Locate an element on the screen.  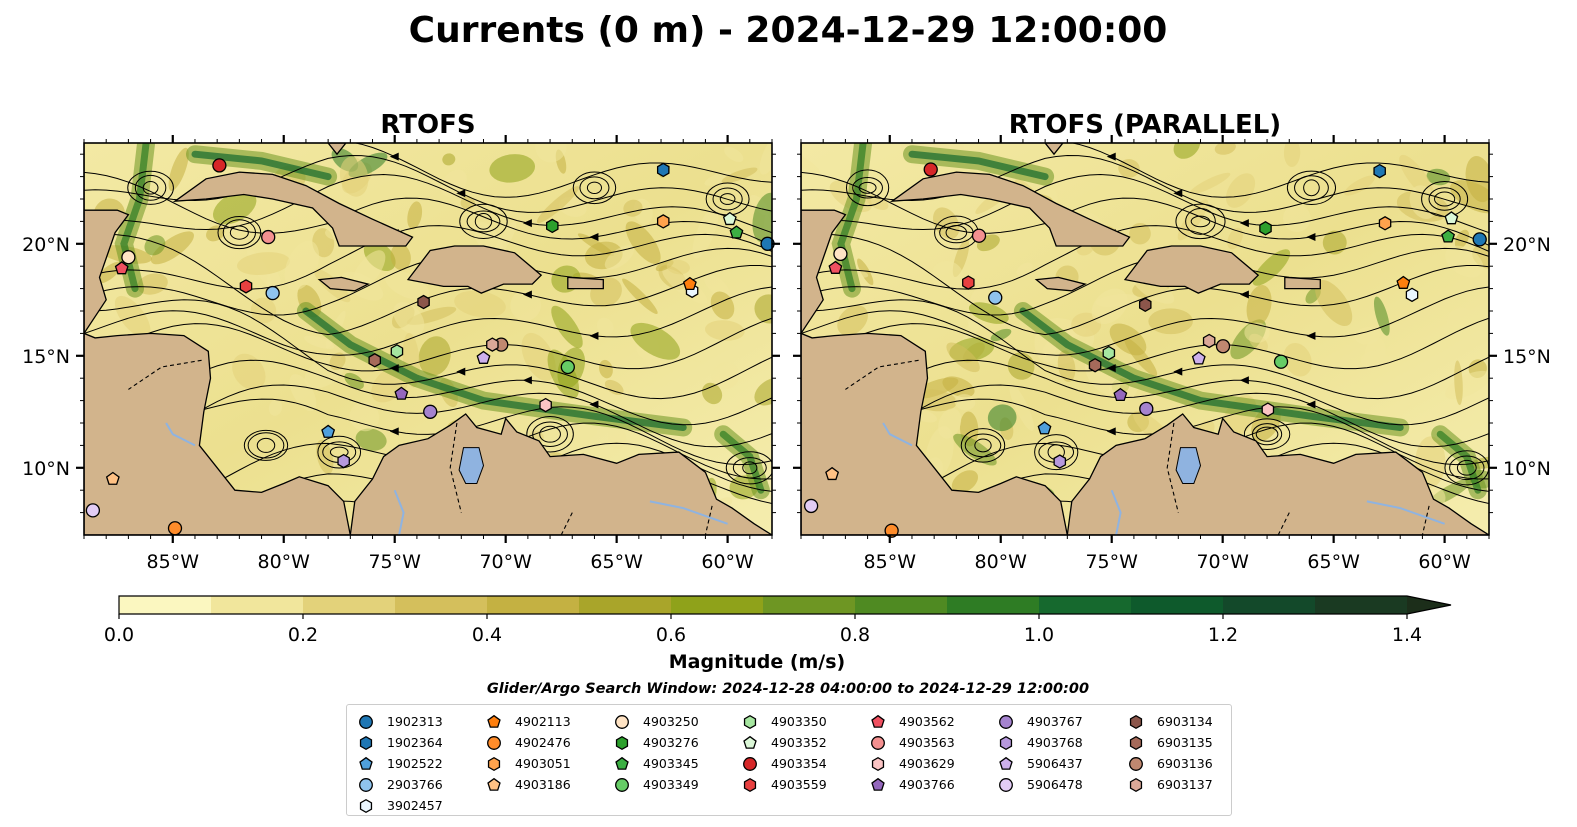
legend-item: 4903767 is located at coordinates (1040, 721).